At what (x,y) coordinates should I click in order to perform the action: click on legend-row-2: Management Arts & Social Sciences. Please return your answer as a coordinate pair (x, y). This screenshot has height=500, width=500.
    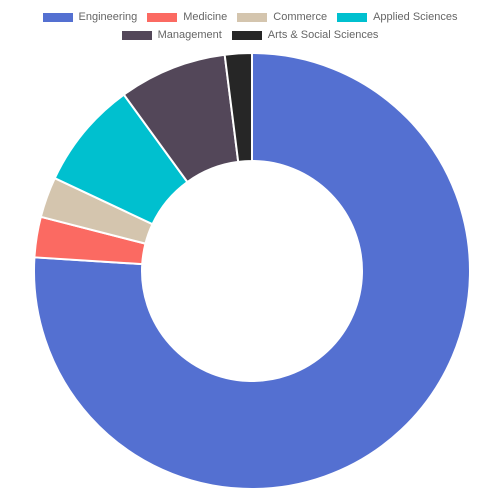
    Looking at the image, I should click on (250, 35).